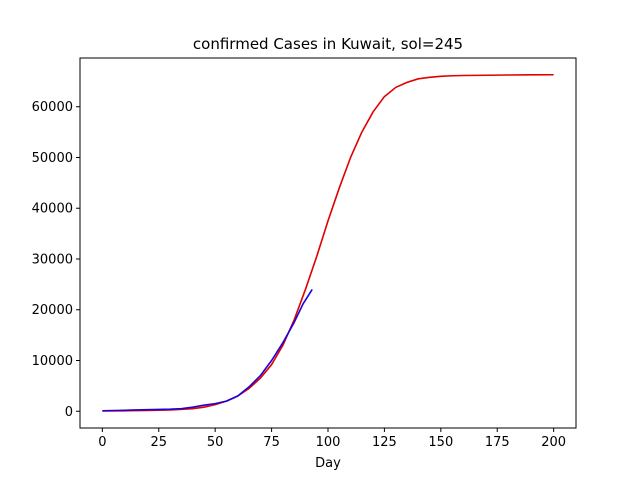 The width and height of the screenshot is (640, 480). Describe the element at coordinates (52, 158) in the screenshot. I see `y-tick-label: 50000` at that location.